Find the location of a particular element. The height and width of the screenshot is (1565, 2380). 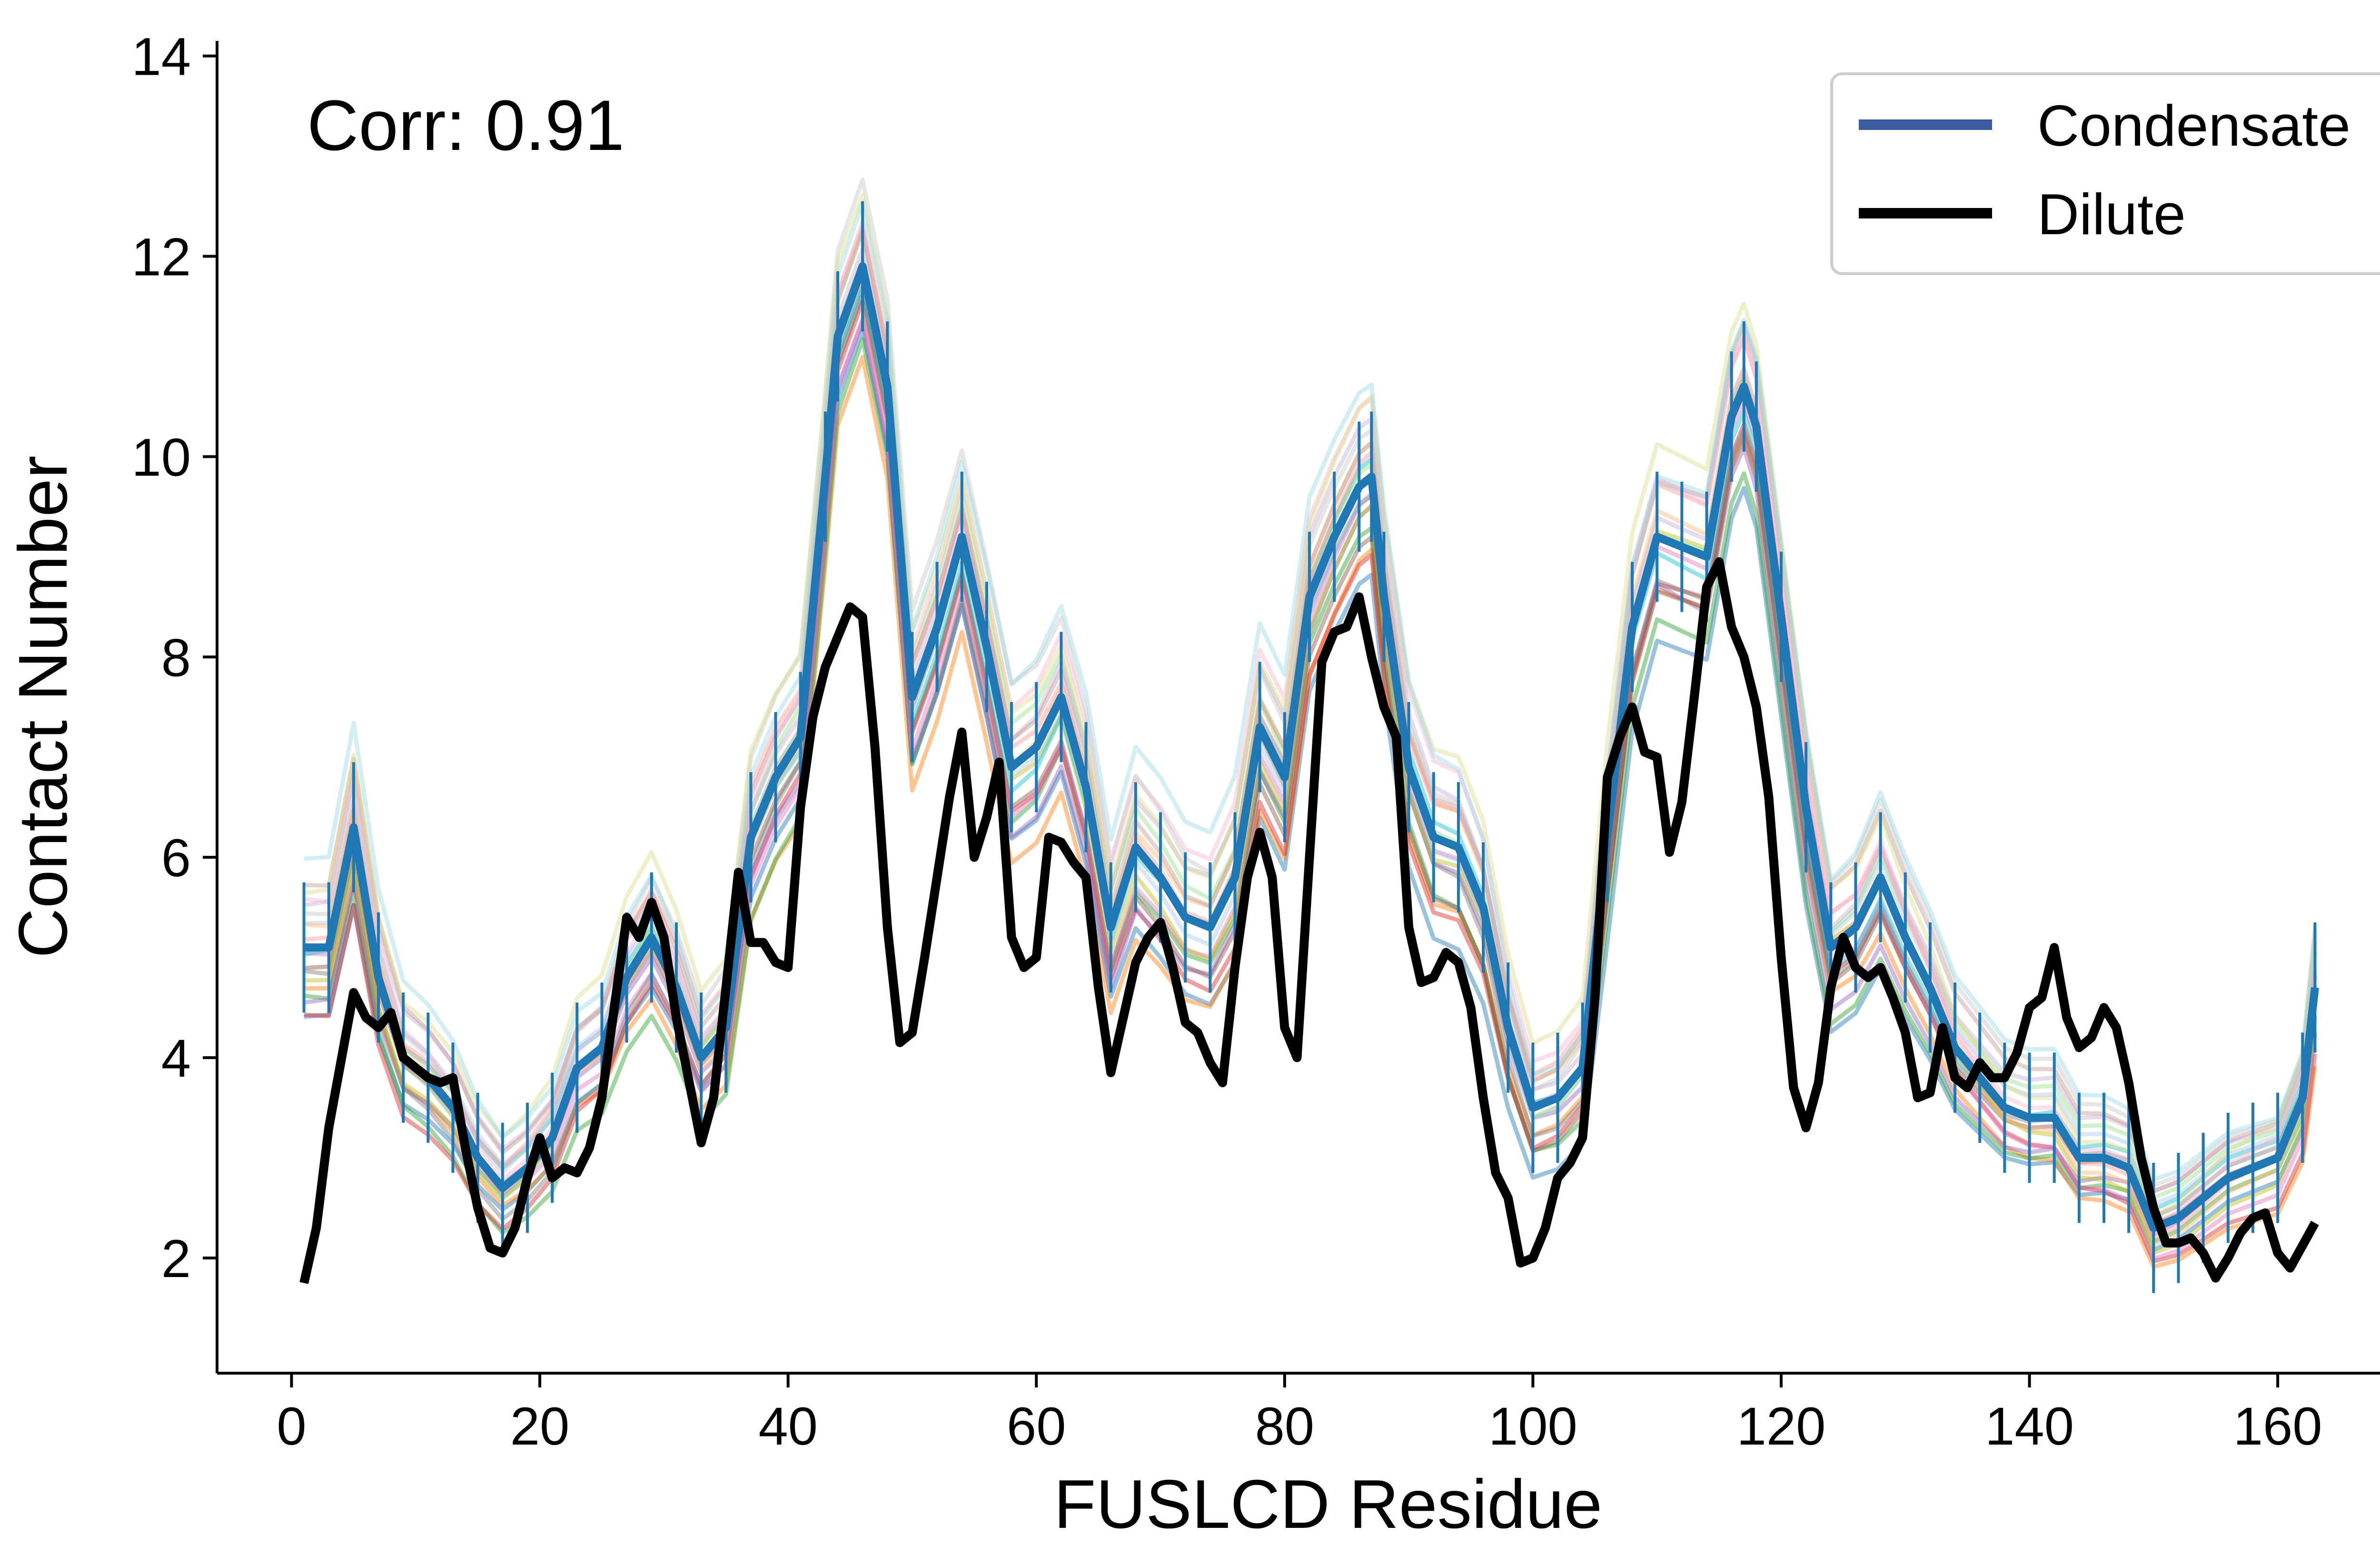

x-tick-label: 100 is located at coordinates (1532, 1426).